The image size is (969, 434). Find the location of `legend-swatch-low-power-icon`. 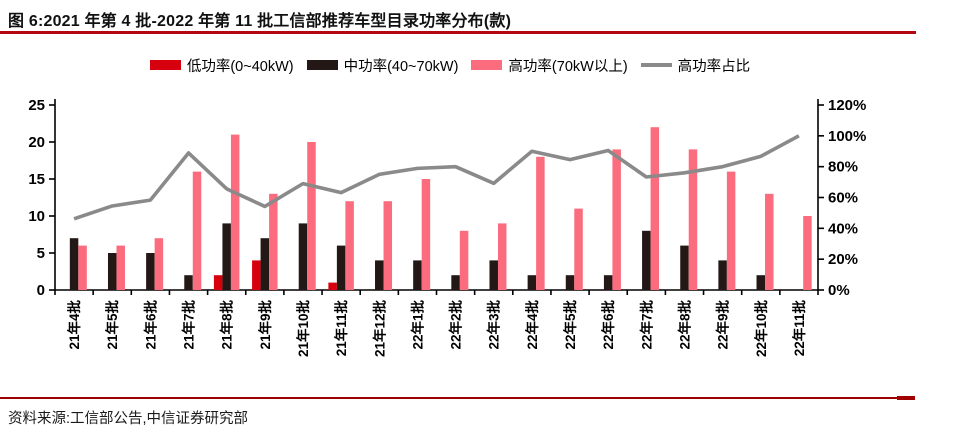

legend-swatch-low-power-icon is located at coordinates (165, 65).